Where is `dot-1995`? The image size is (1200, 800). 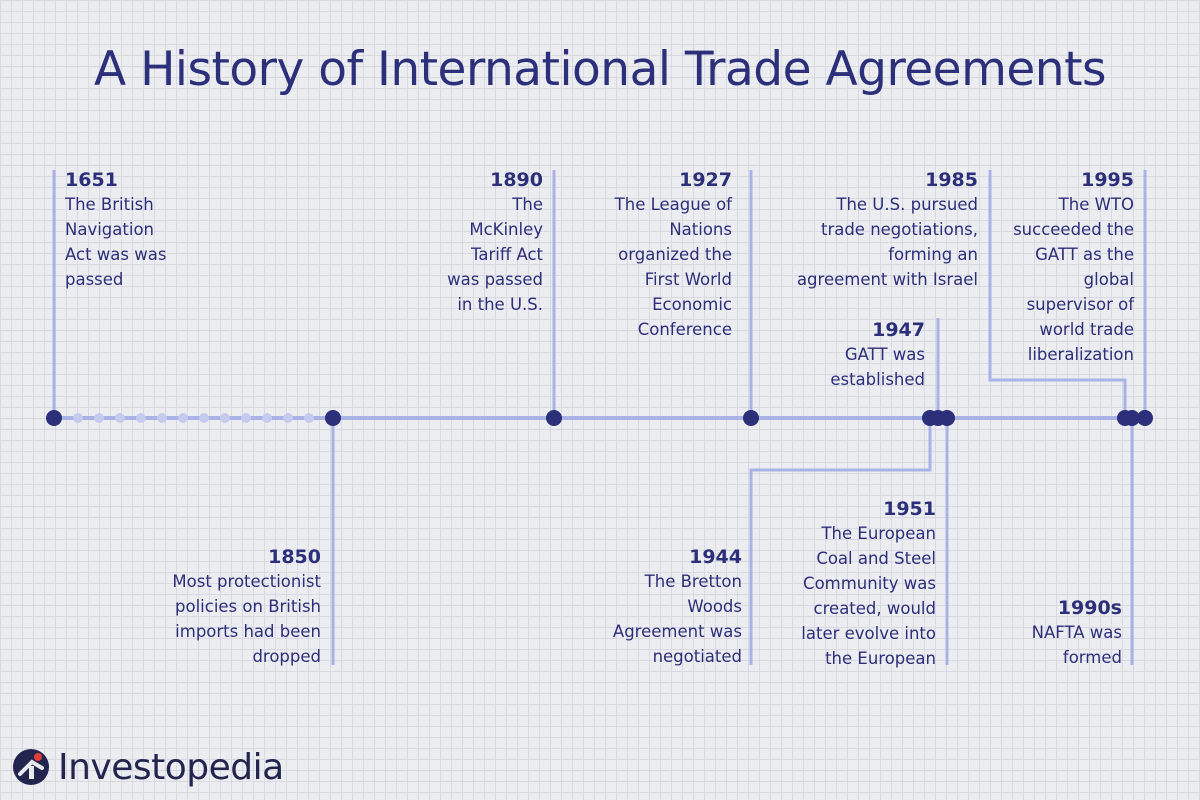 dot-1995 is located at coordinates (1145, 418).